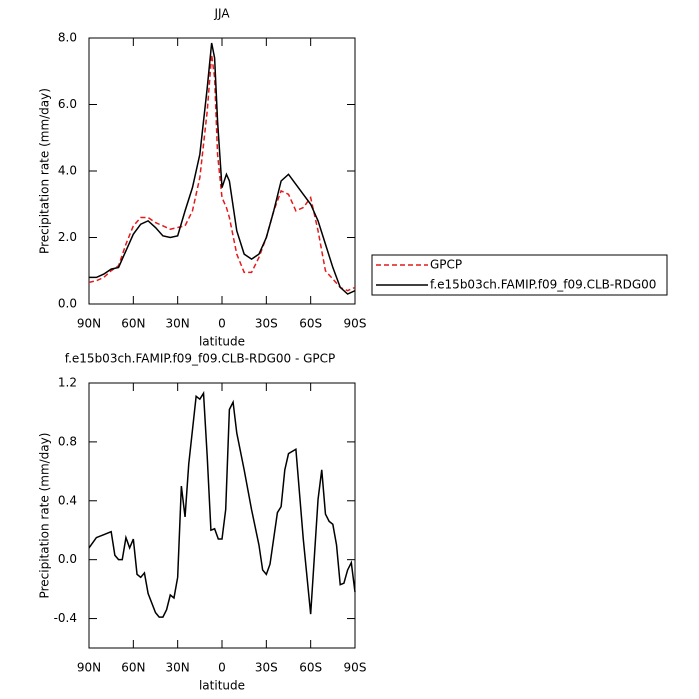 The width and height of the screenshot is (699, 699). I want to click on y-tick-label: 0.4, so click(67, 500).